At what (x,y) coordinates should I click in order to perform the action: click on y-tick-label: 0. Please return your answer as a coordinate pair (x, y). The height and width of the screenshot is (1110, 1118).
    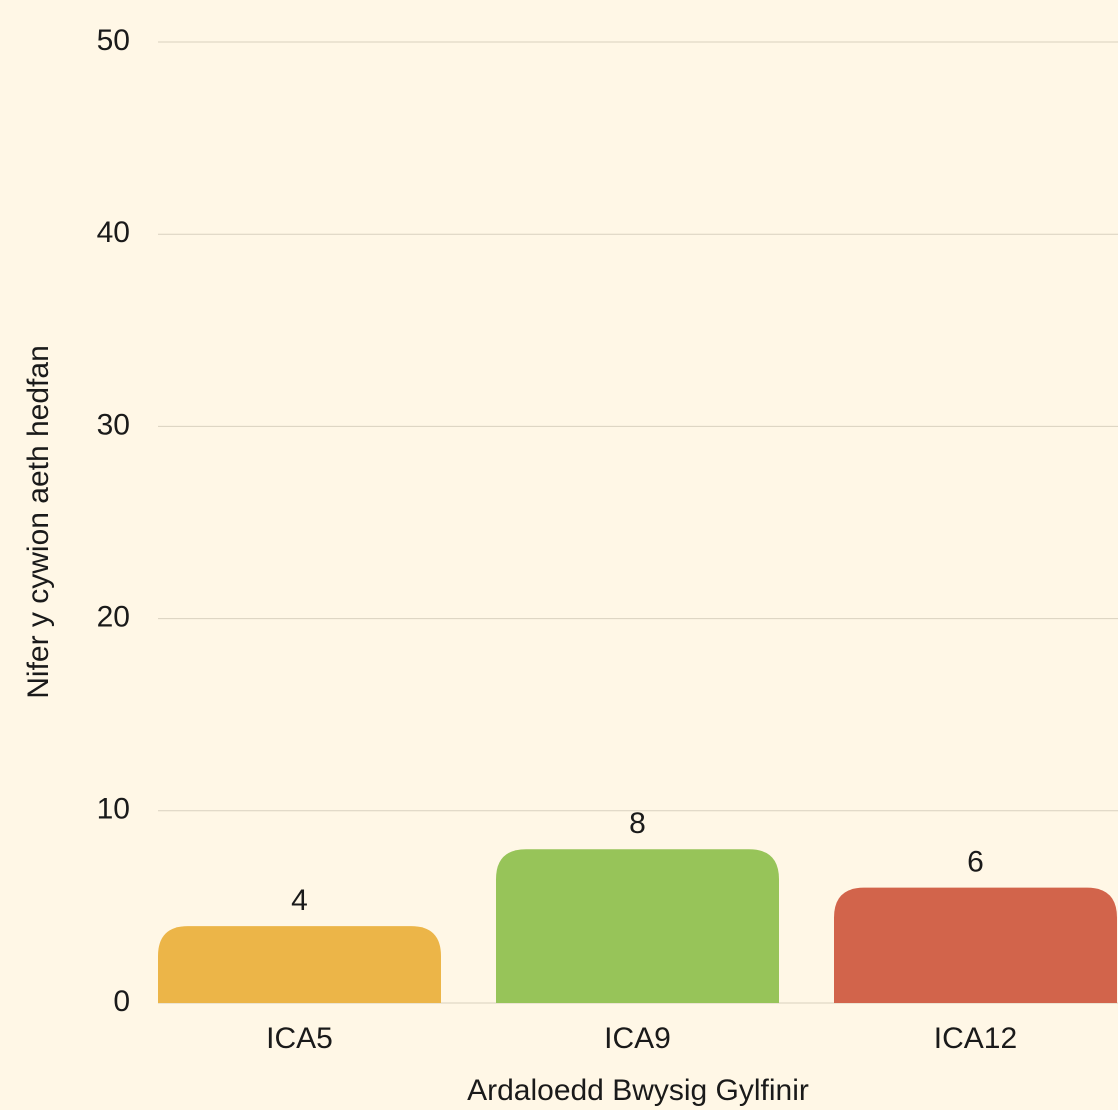
    Looking at the image, I should click on (121, 1001).